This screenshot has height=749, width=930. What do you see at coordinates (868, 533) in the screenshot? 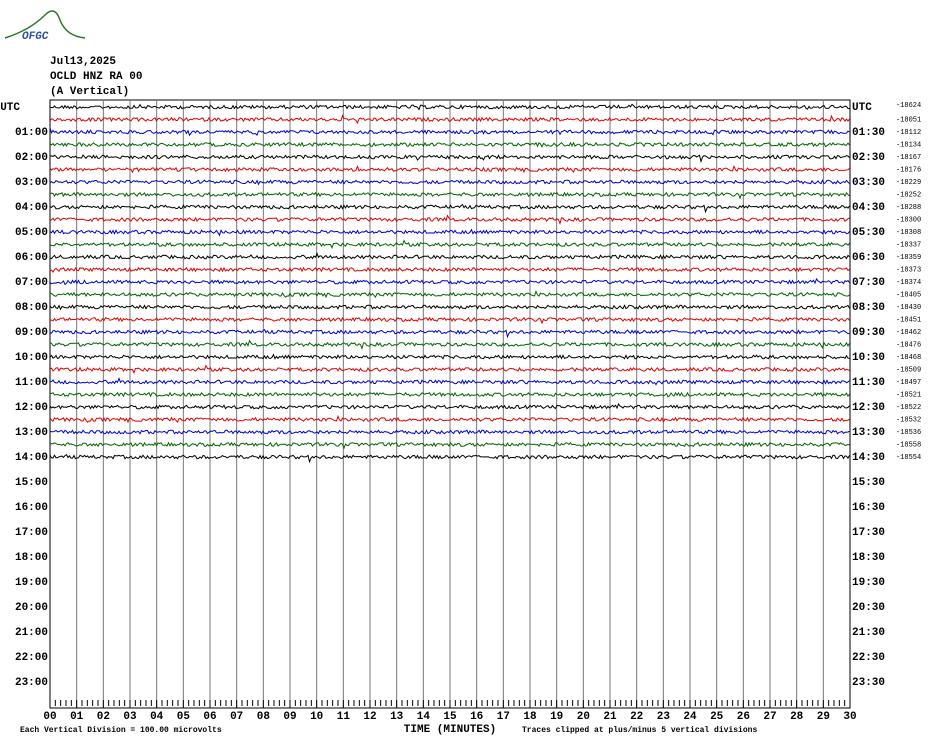
I see `right-time-label: 17:30` at bounding box center [868, 533].